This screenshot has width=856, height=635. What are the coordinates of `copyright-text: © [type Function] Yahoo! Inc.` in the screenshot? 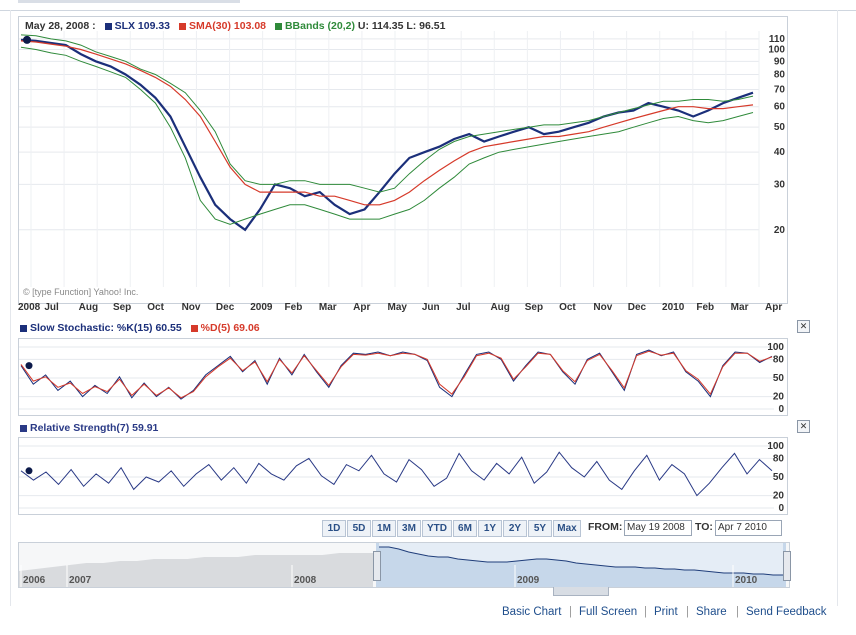 It's located at (81, 292).